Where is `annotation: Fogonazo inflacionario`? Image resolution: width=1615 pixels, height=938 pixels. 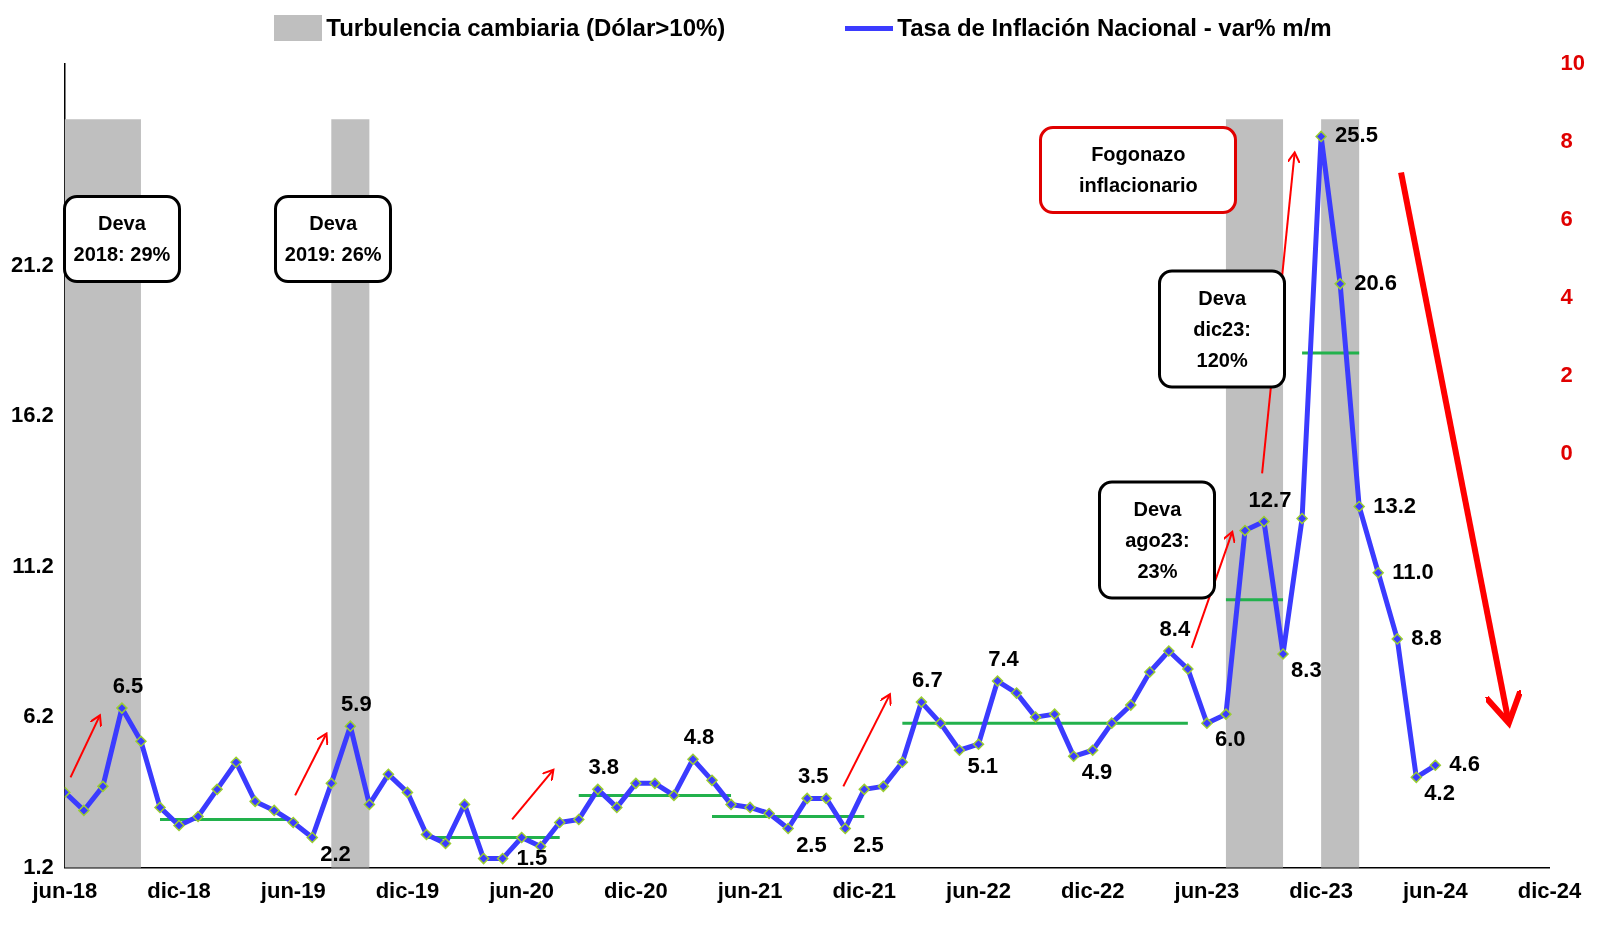 annotation: Fogonazo inflacionario is located at coordinates (1138, 169).